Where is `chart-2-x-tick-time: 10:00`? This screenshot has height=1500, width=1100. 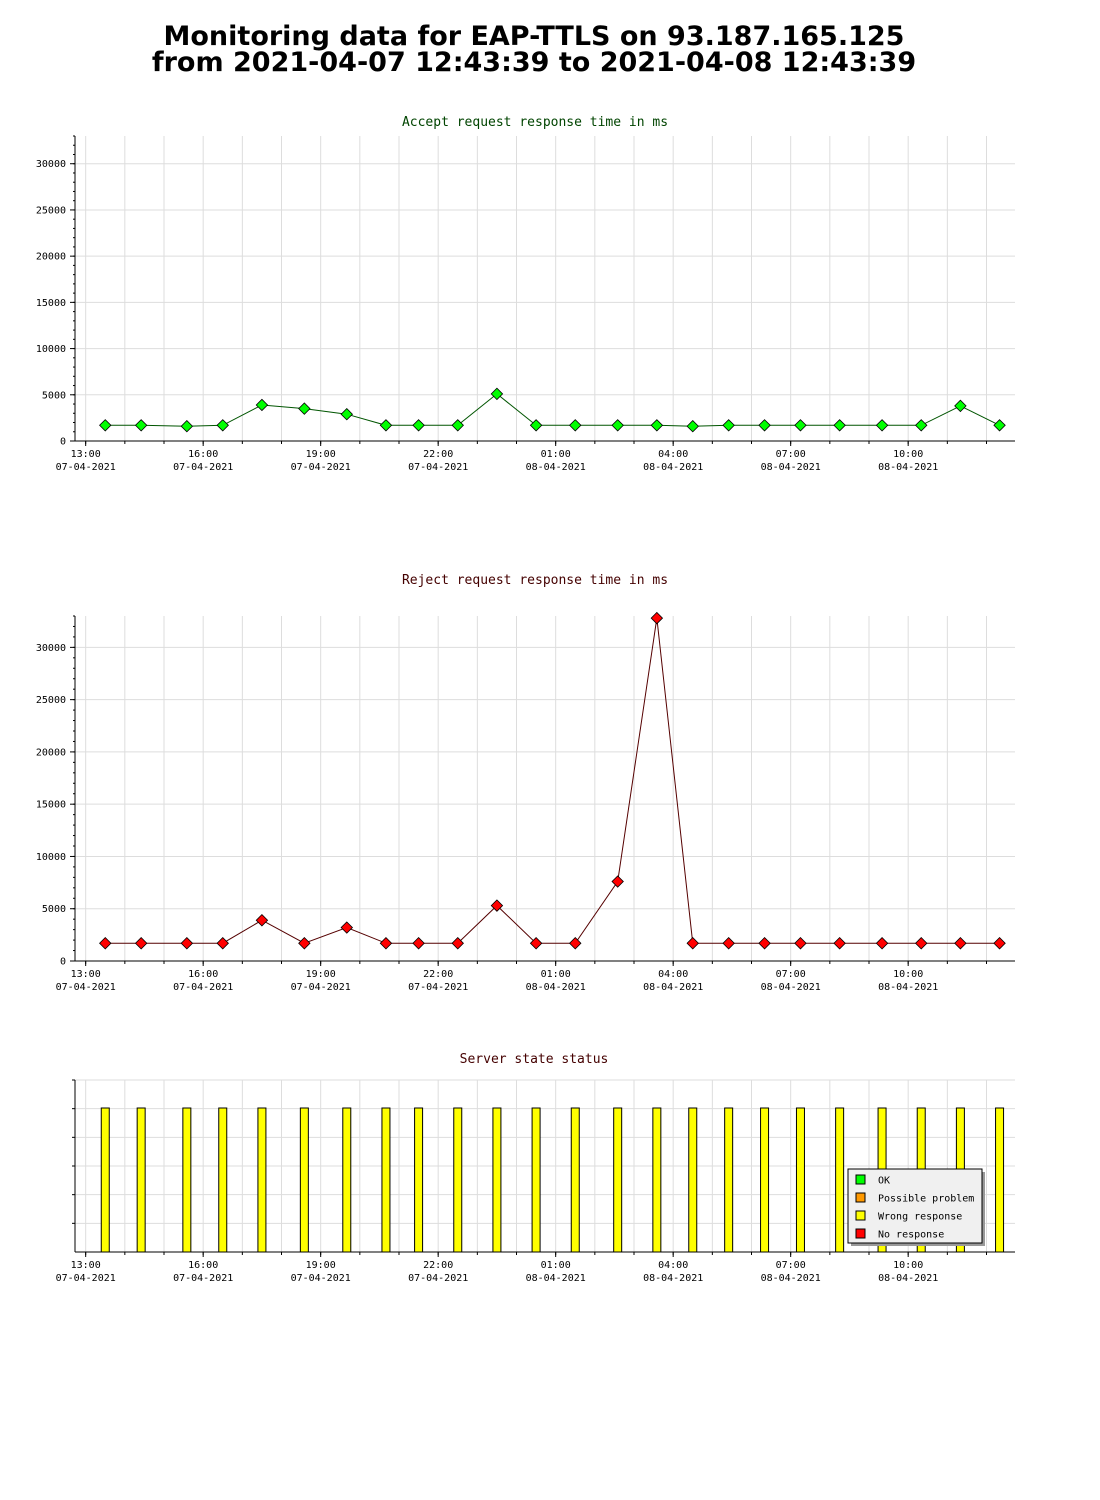 chart-2-x-tick-time: 10:00 is located at coordinates (908, 974).